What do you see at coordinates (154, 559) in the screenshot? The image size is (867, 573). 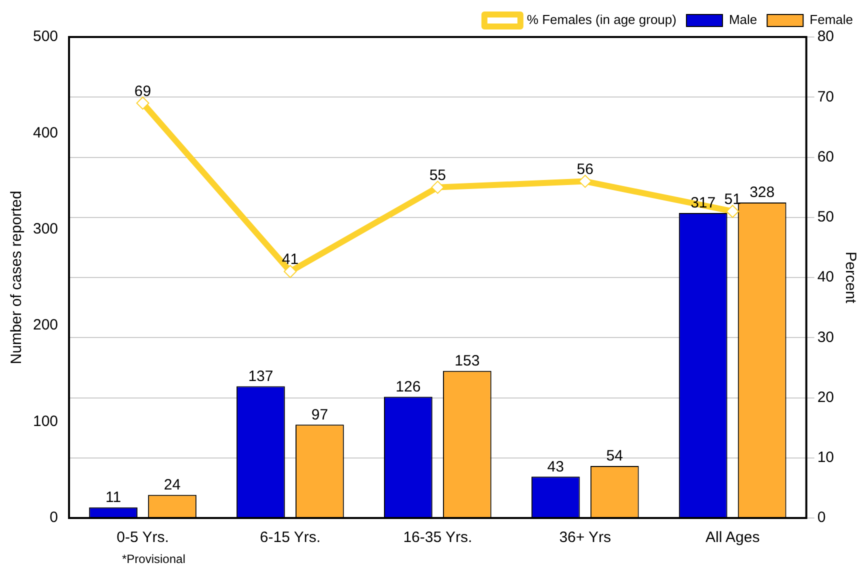 I see `text: *Provisional` at bounding box center [154, 559].